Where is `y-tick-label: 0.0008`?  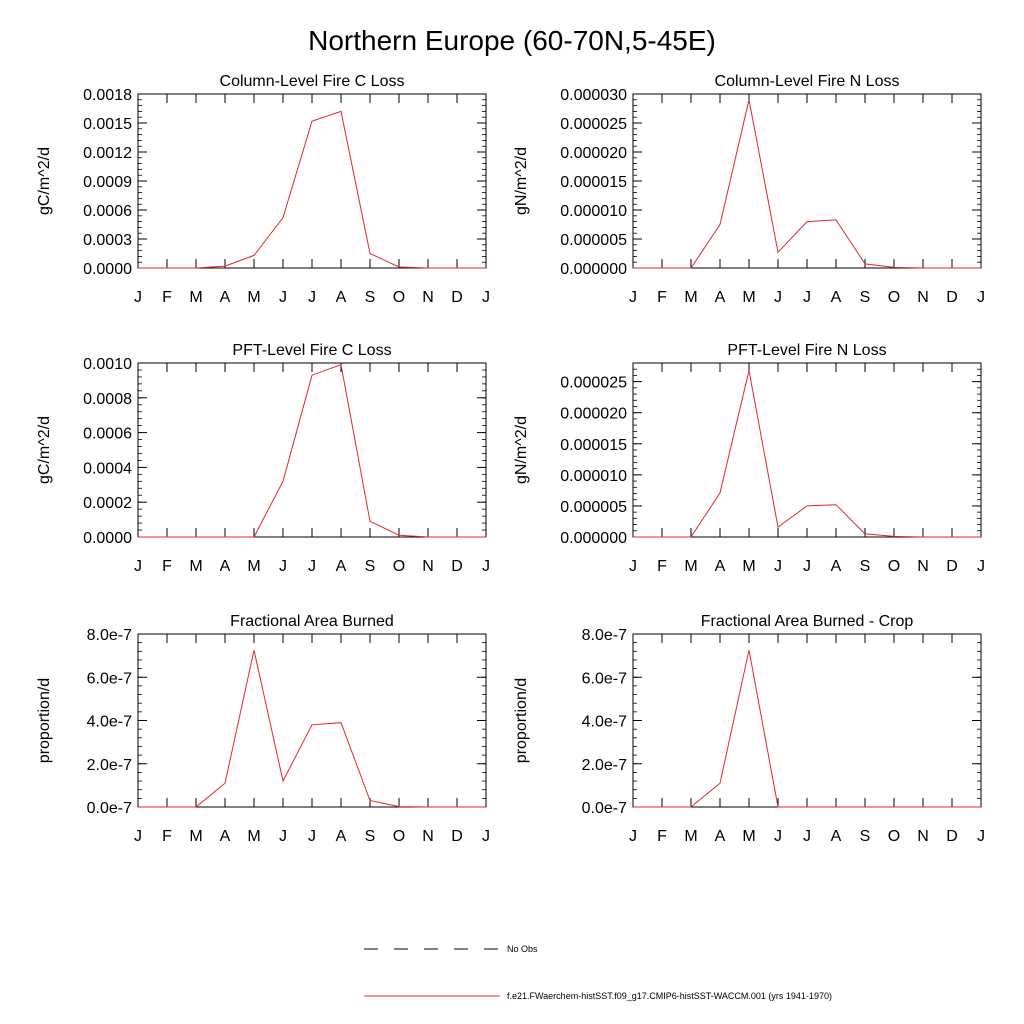
y-tick-label: 0.0008 is located at coordinates (107, 399).